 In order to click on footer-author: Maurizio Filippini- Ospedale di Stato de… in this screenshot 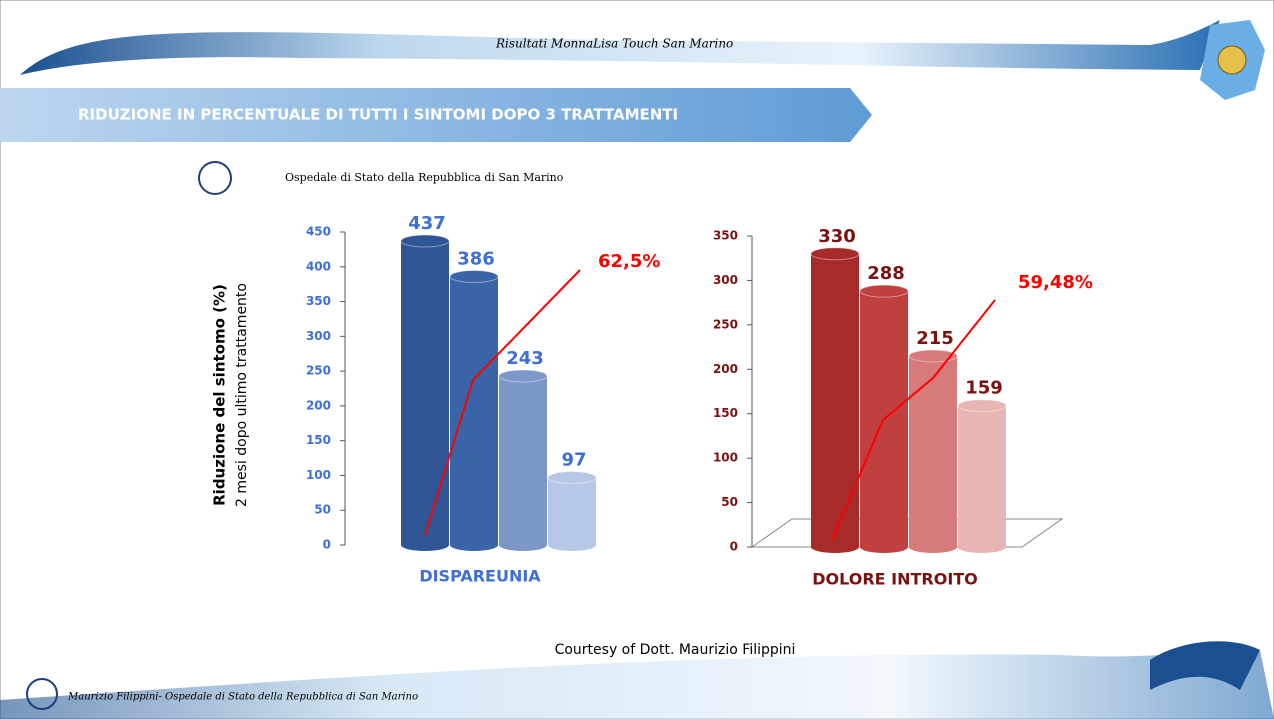, I will do `click(242, 697)`.